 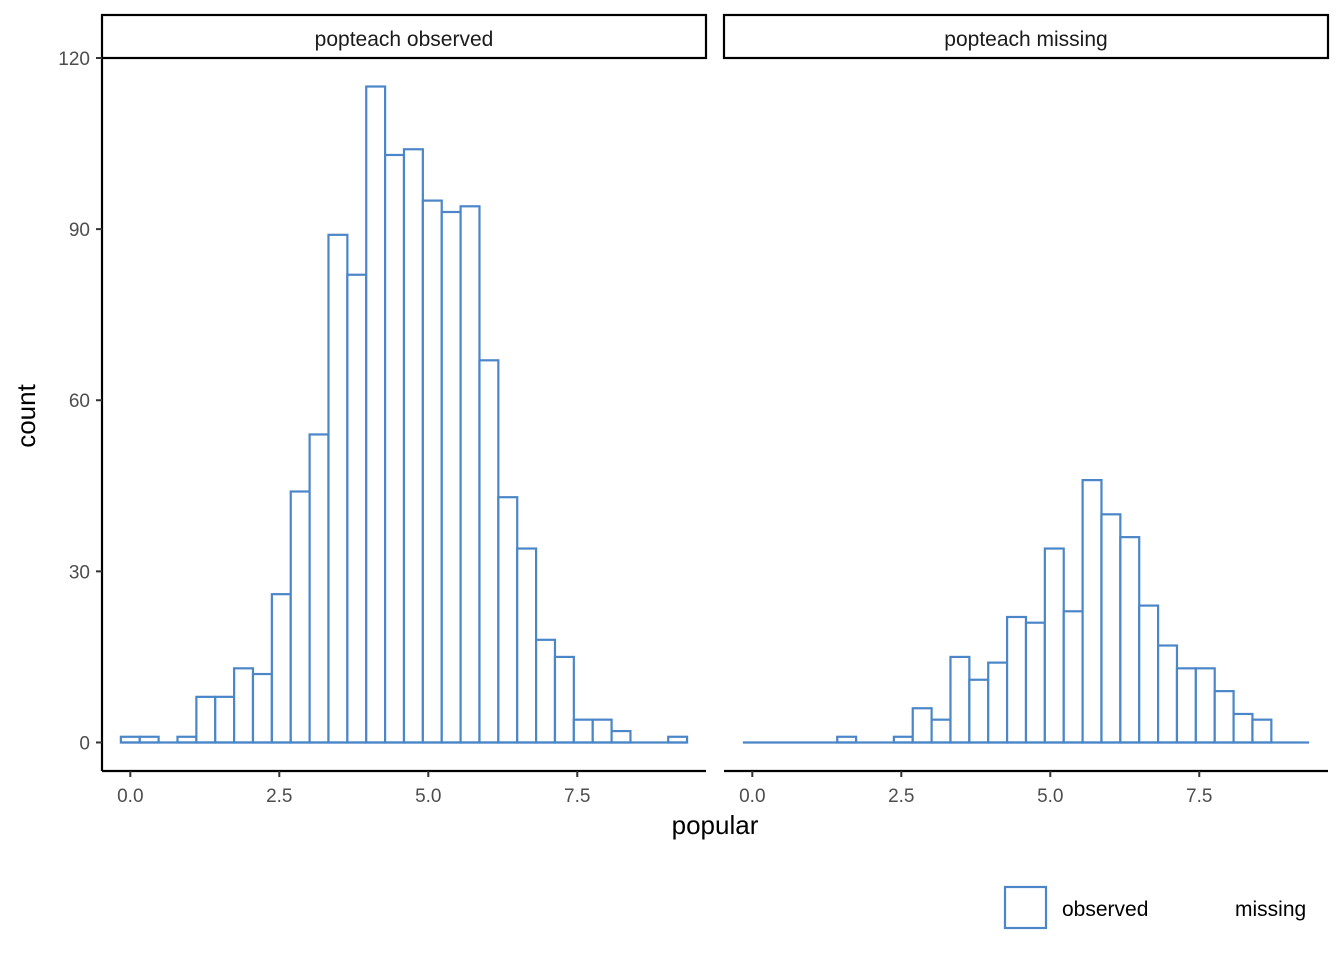 What do you see at coordinates (79, 230) in the screenshot?
I see `y-tick-label-3: 90` at bounding box center [79, 230].